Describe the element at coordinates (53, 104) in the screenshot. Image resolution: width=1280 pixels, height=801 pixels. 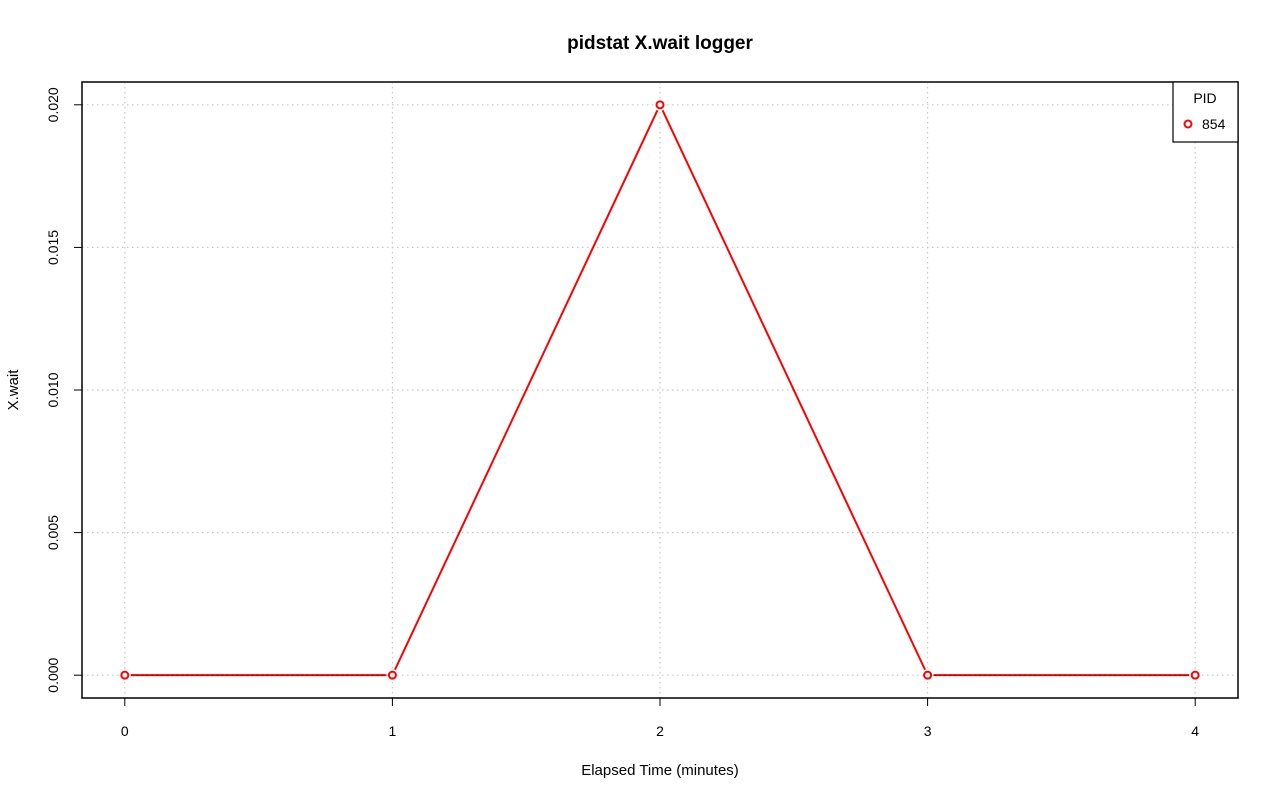
I see `y-tick-label: 0.020` at that location.